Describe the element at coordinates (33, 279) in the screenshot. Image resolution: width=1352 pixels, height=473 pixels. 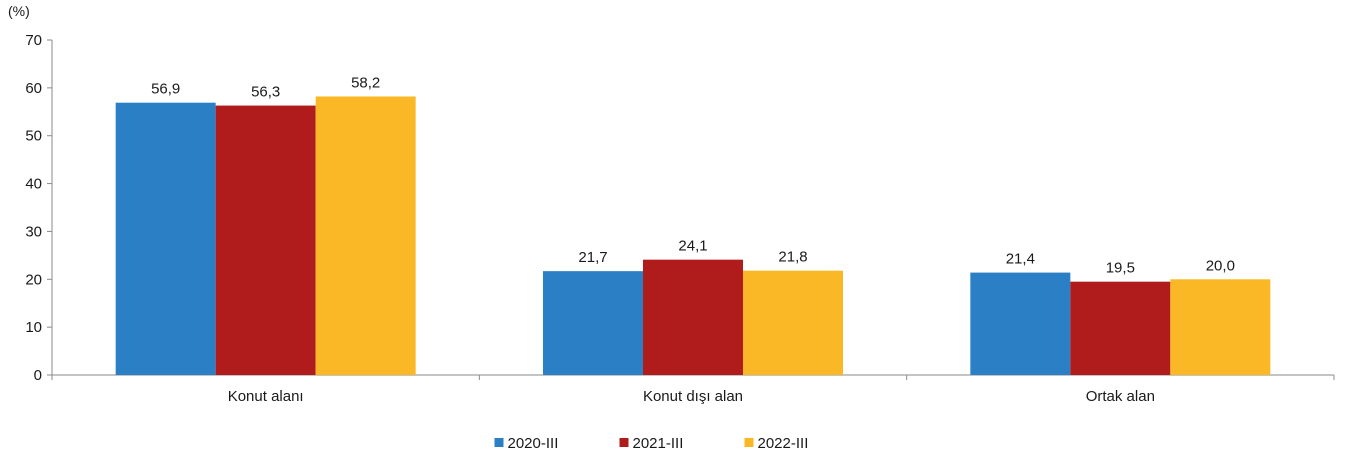
I see `y-tick-label: 20` at that location.